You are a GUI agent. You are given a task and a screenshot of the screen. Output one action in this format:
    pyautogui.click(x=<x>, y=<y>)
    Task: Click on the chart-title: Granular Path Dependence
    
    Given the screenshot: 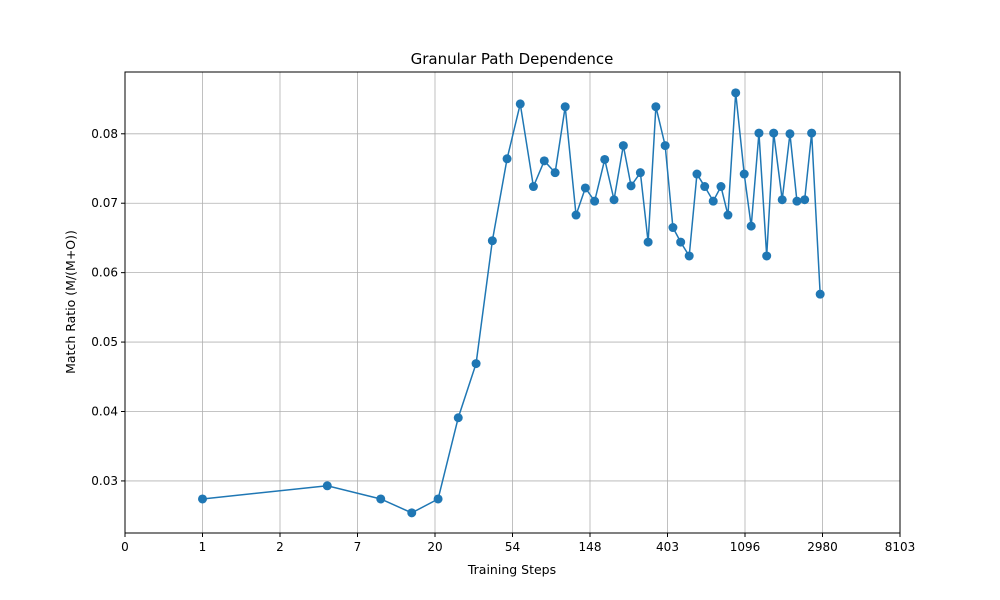 What is the action you would take?
    pyautogui.click(x=512, y=59)
    